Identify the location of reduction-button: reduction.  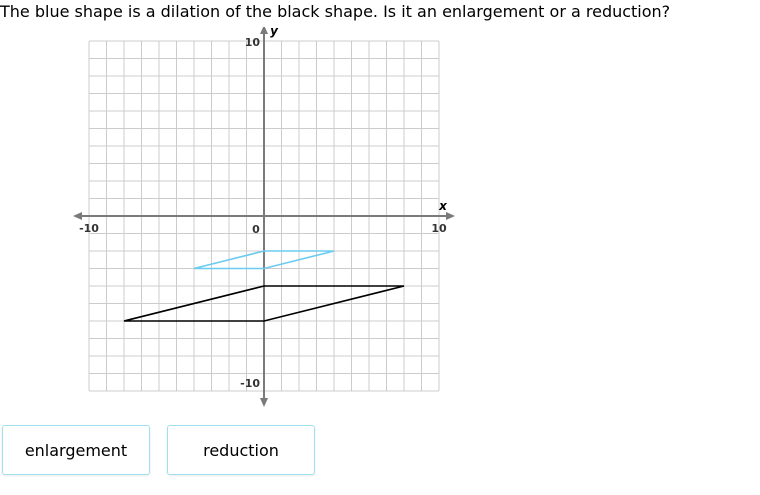
(241, 450).